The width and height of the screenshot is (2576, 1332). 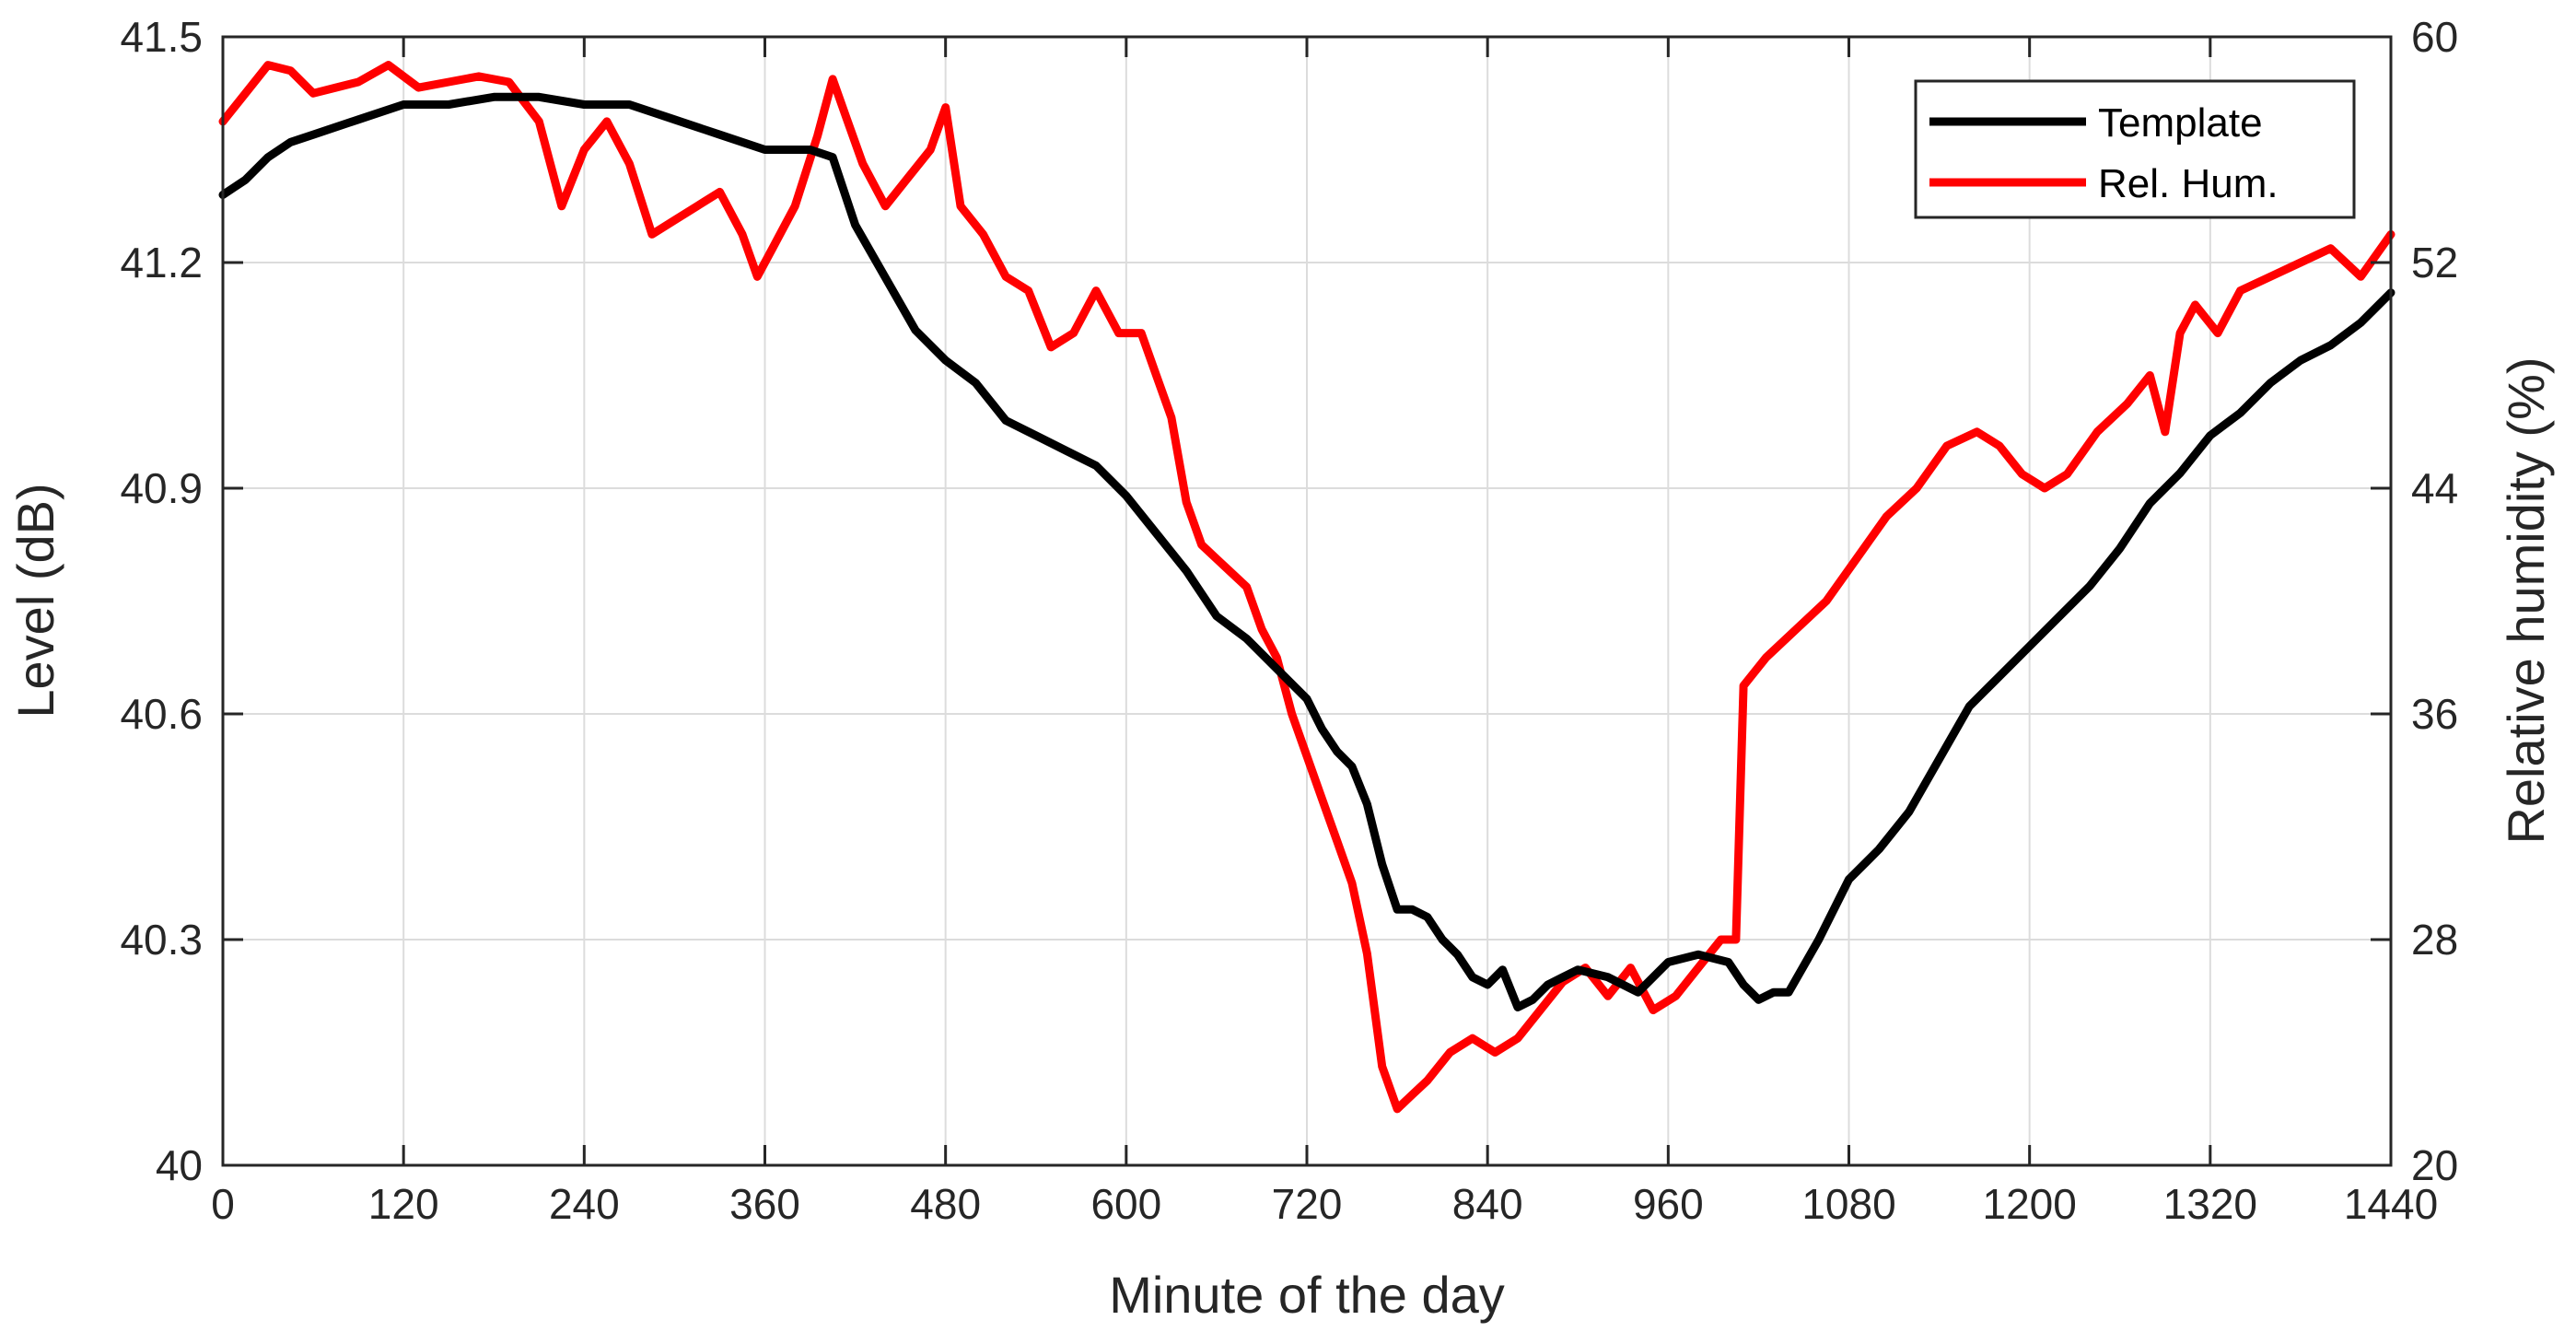 What do you see at coordinates (2434, 488) in the screenshot?
I see `y-right-tick-label: 44` at bounding box center [2434, 488].